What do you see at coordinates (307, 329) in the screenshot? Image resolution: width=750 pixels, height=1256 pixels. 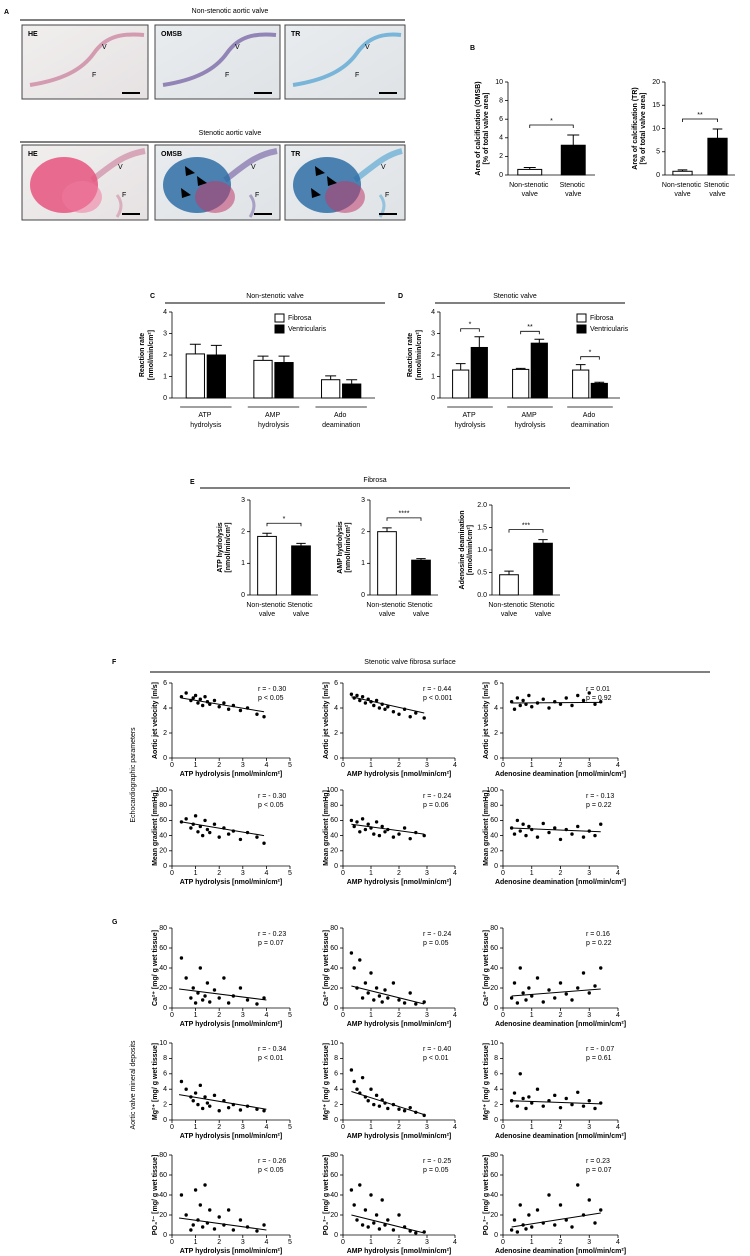 I see `legend-label: Ventricularis` at bounding box center [307, 329].